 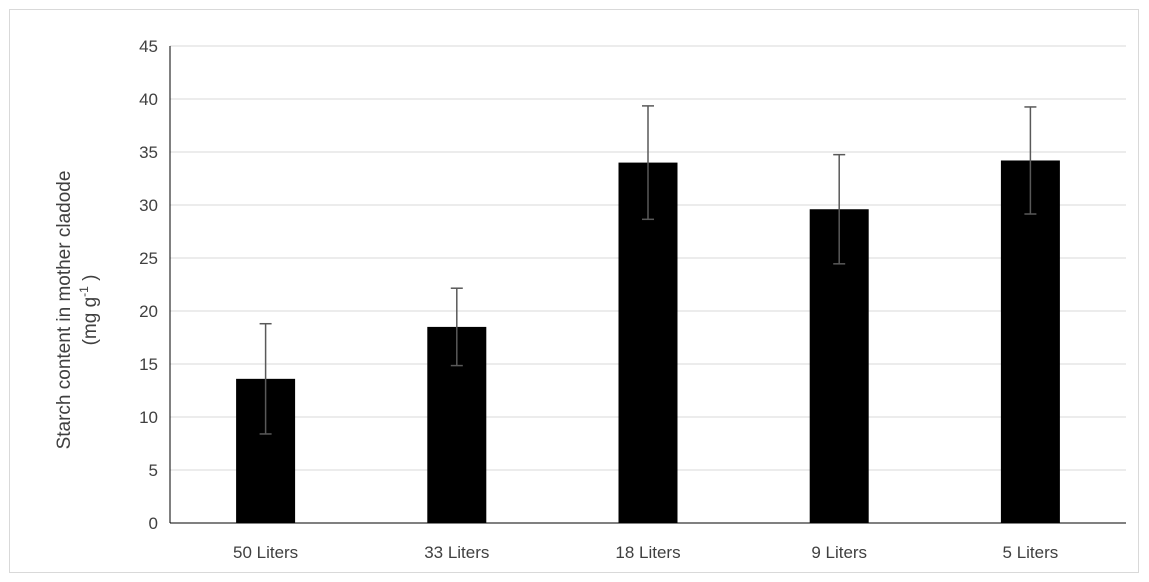 What do you see at coordinates (84, 291) in the screenshot?
I see `y-axis-unit-superscript: -1` at bounding box center [84, 291].